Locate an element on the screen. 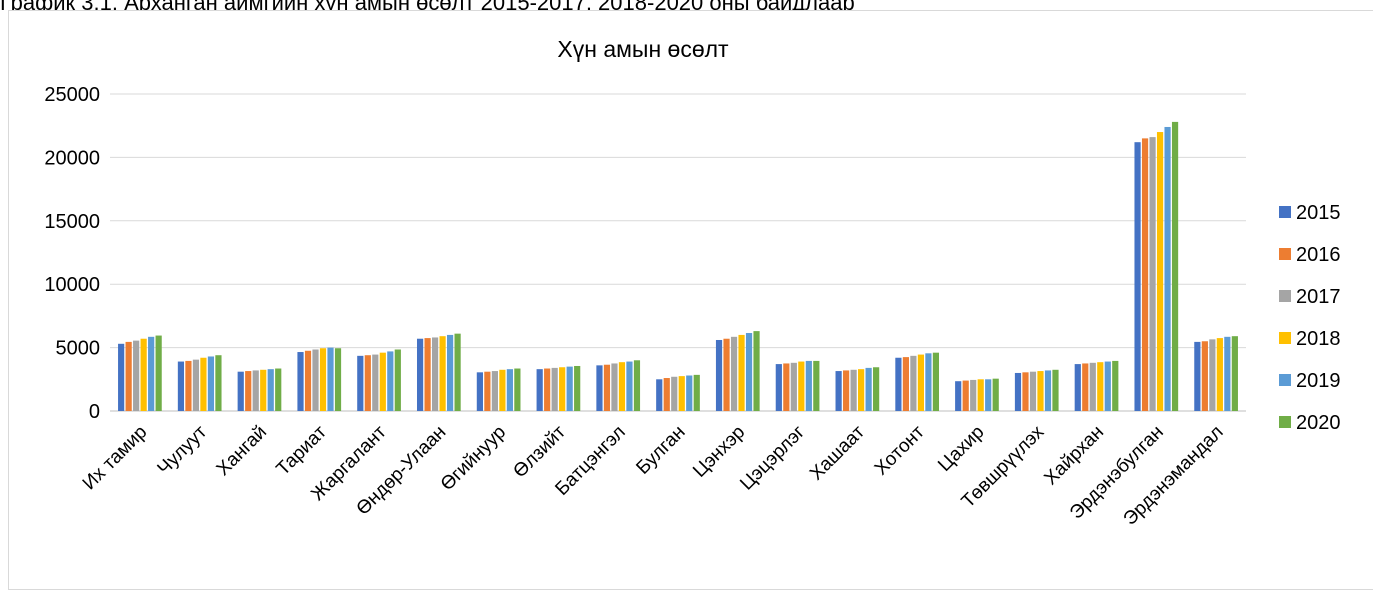 The height and width of the screenshot is (591, 1373). y-tick-label: 25000 is located at coordinates (72, 95).